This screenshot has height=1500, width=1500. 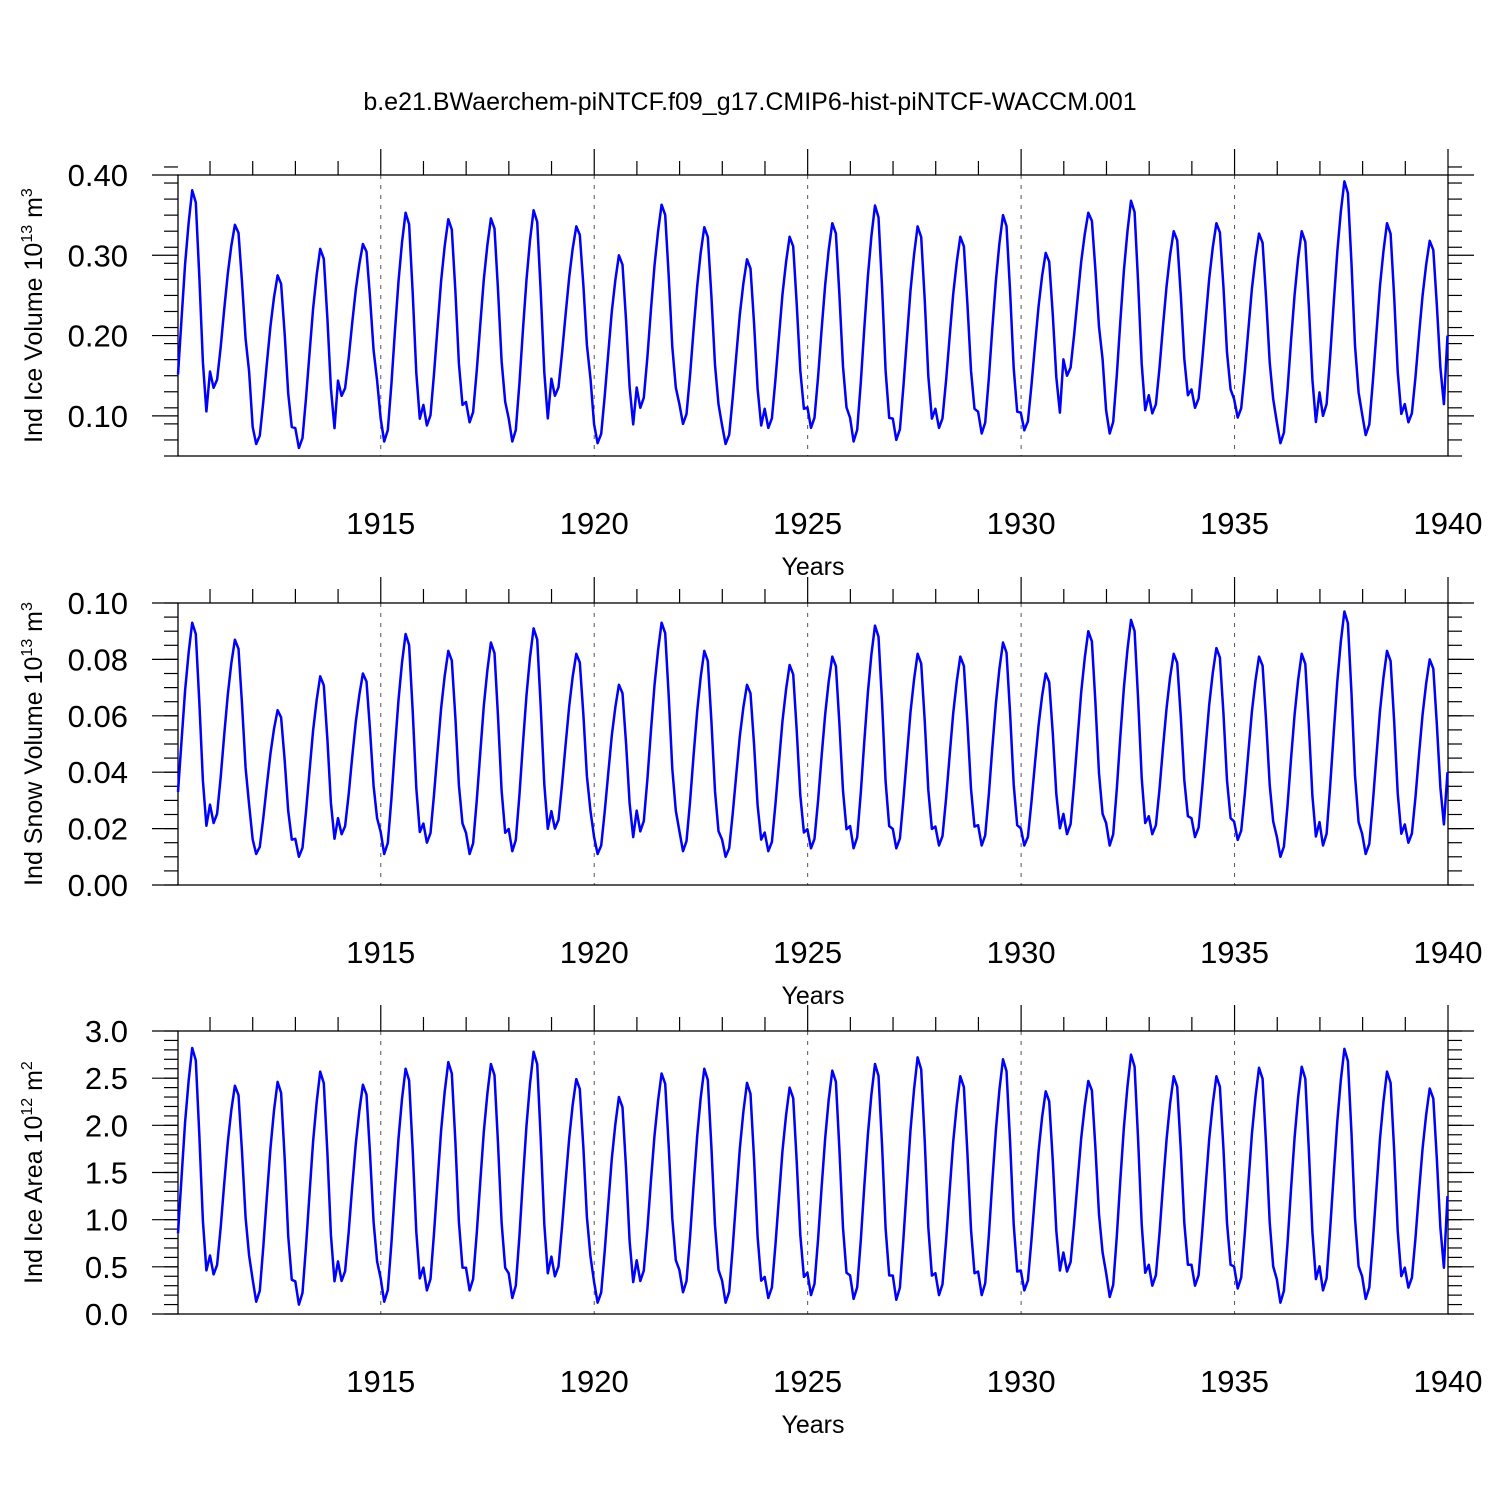 I want to click on y-tick-label: 0.30, so click(x=98, y=255).